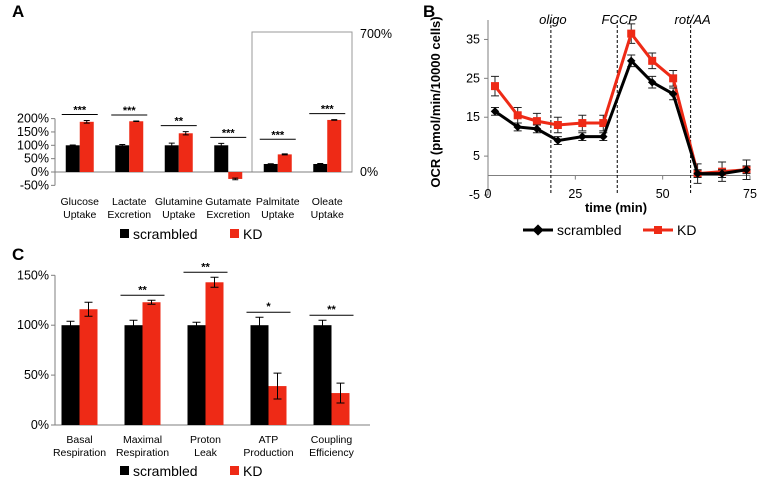  What do you see at coordinates (575, 194) in the screenshot?
I see `panel-b-xtick-label: 25` at bounding box center [575, 194].